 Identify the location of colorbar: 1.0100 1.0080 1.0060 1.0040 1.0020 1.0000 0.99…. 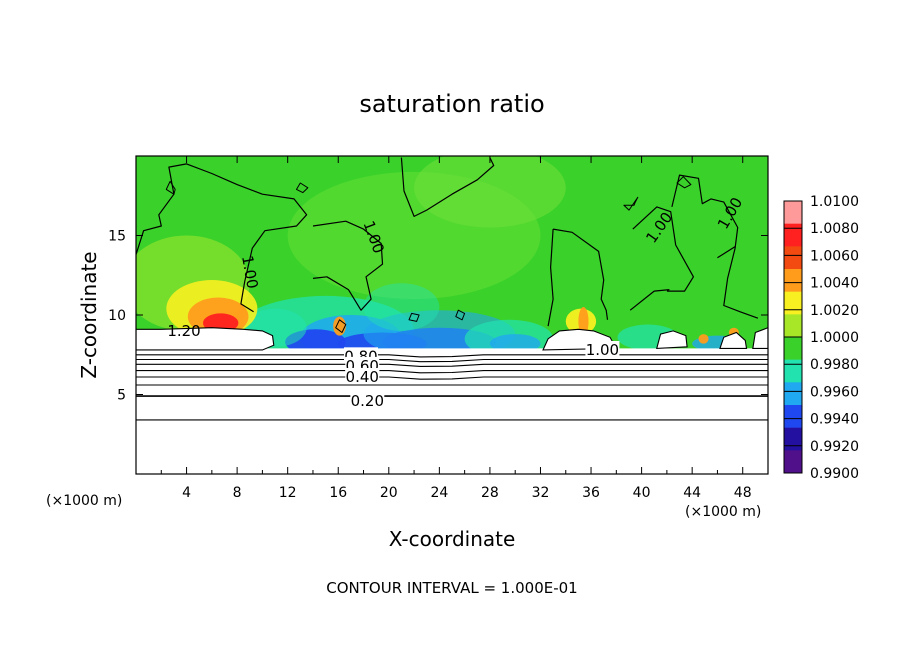
(821, 338).